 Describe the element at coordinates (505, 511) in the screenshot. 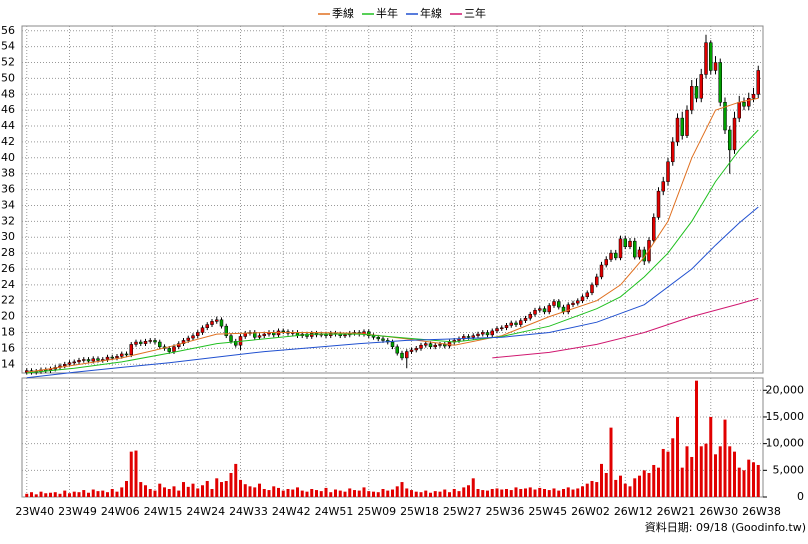

I see `x-tick-label: 25W36` at that location.